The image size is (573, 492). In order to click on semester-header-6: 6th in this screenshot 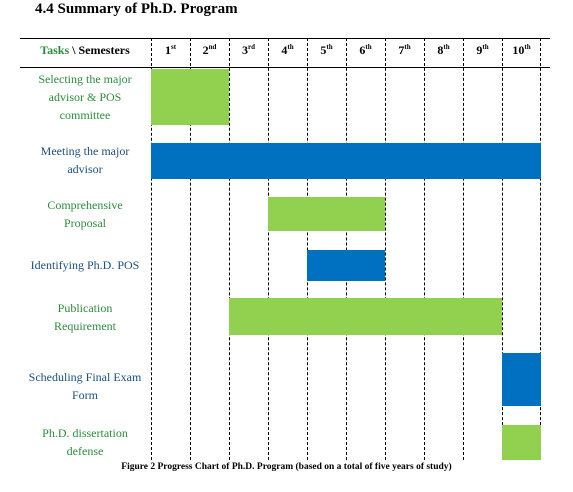, I will do `click(365, 50)`.